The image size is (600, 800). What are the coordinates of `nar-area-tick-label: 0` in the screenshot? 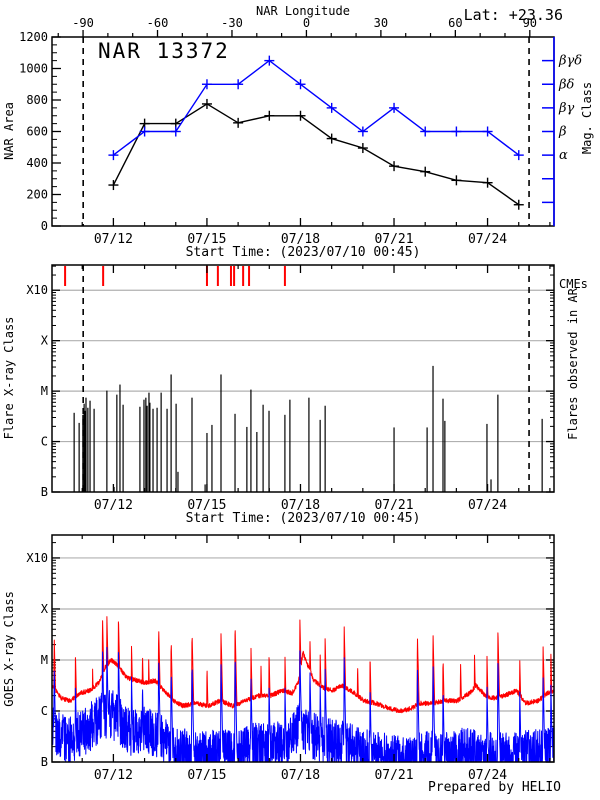 It's located at (44, 226).